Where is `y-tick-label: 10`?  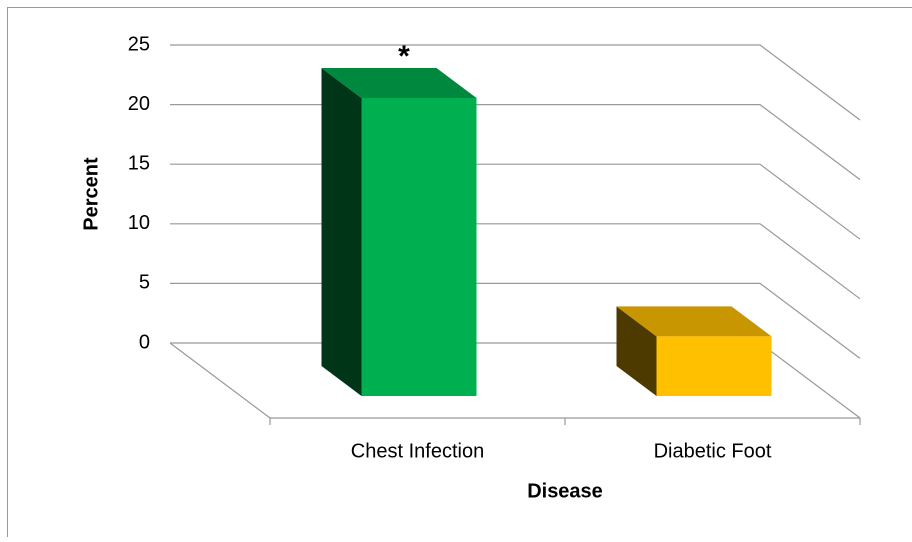
y-tick-label: 10 is located at coordinates (139, 223).